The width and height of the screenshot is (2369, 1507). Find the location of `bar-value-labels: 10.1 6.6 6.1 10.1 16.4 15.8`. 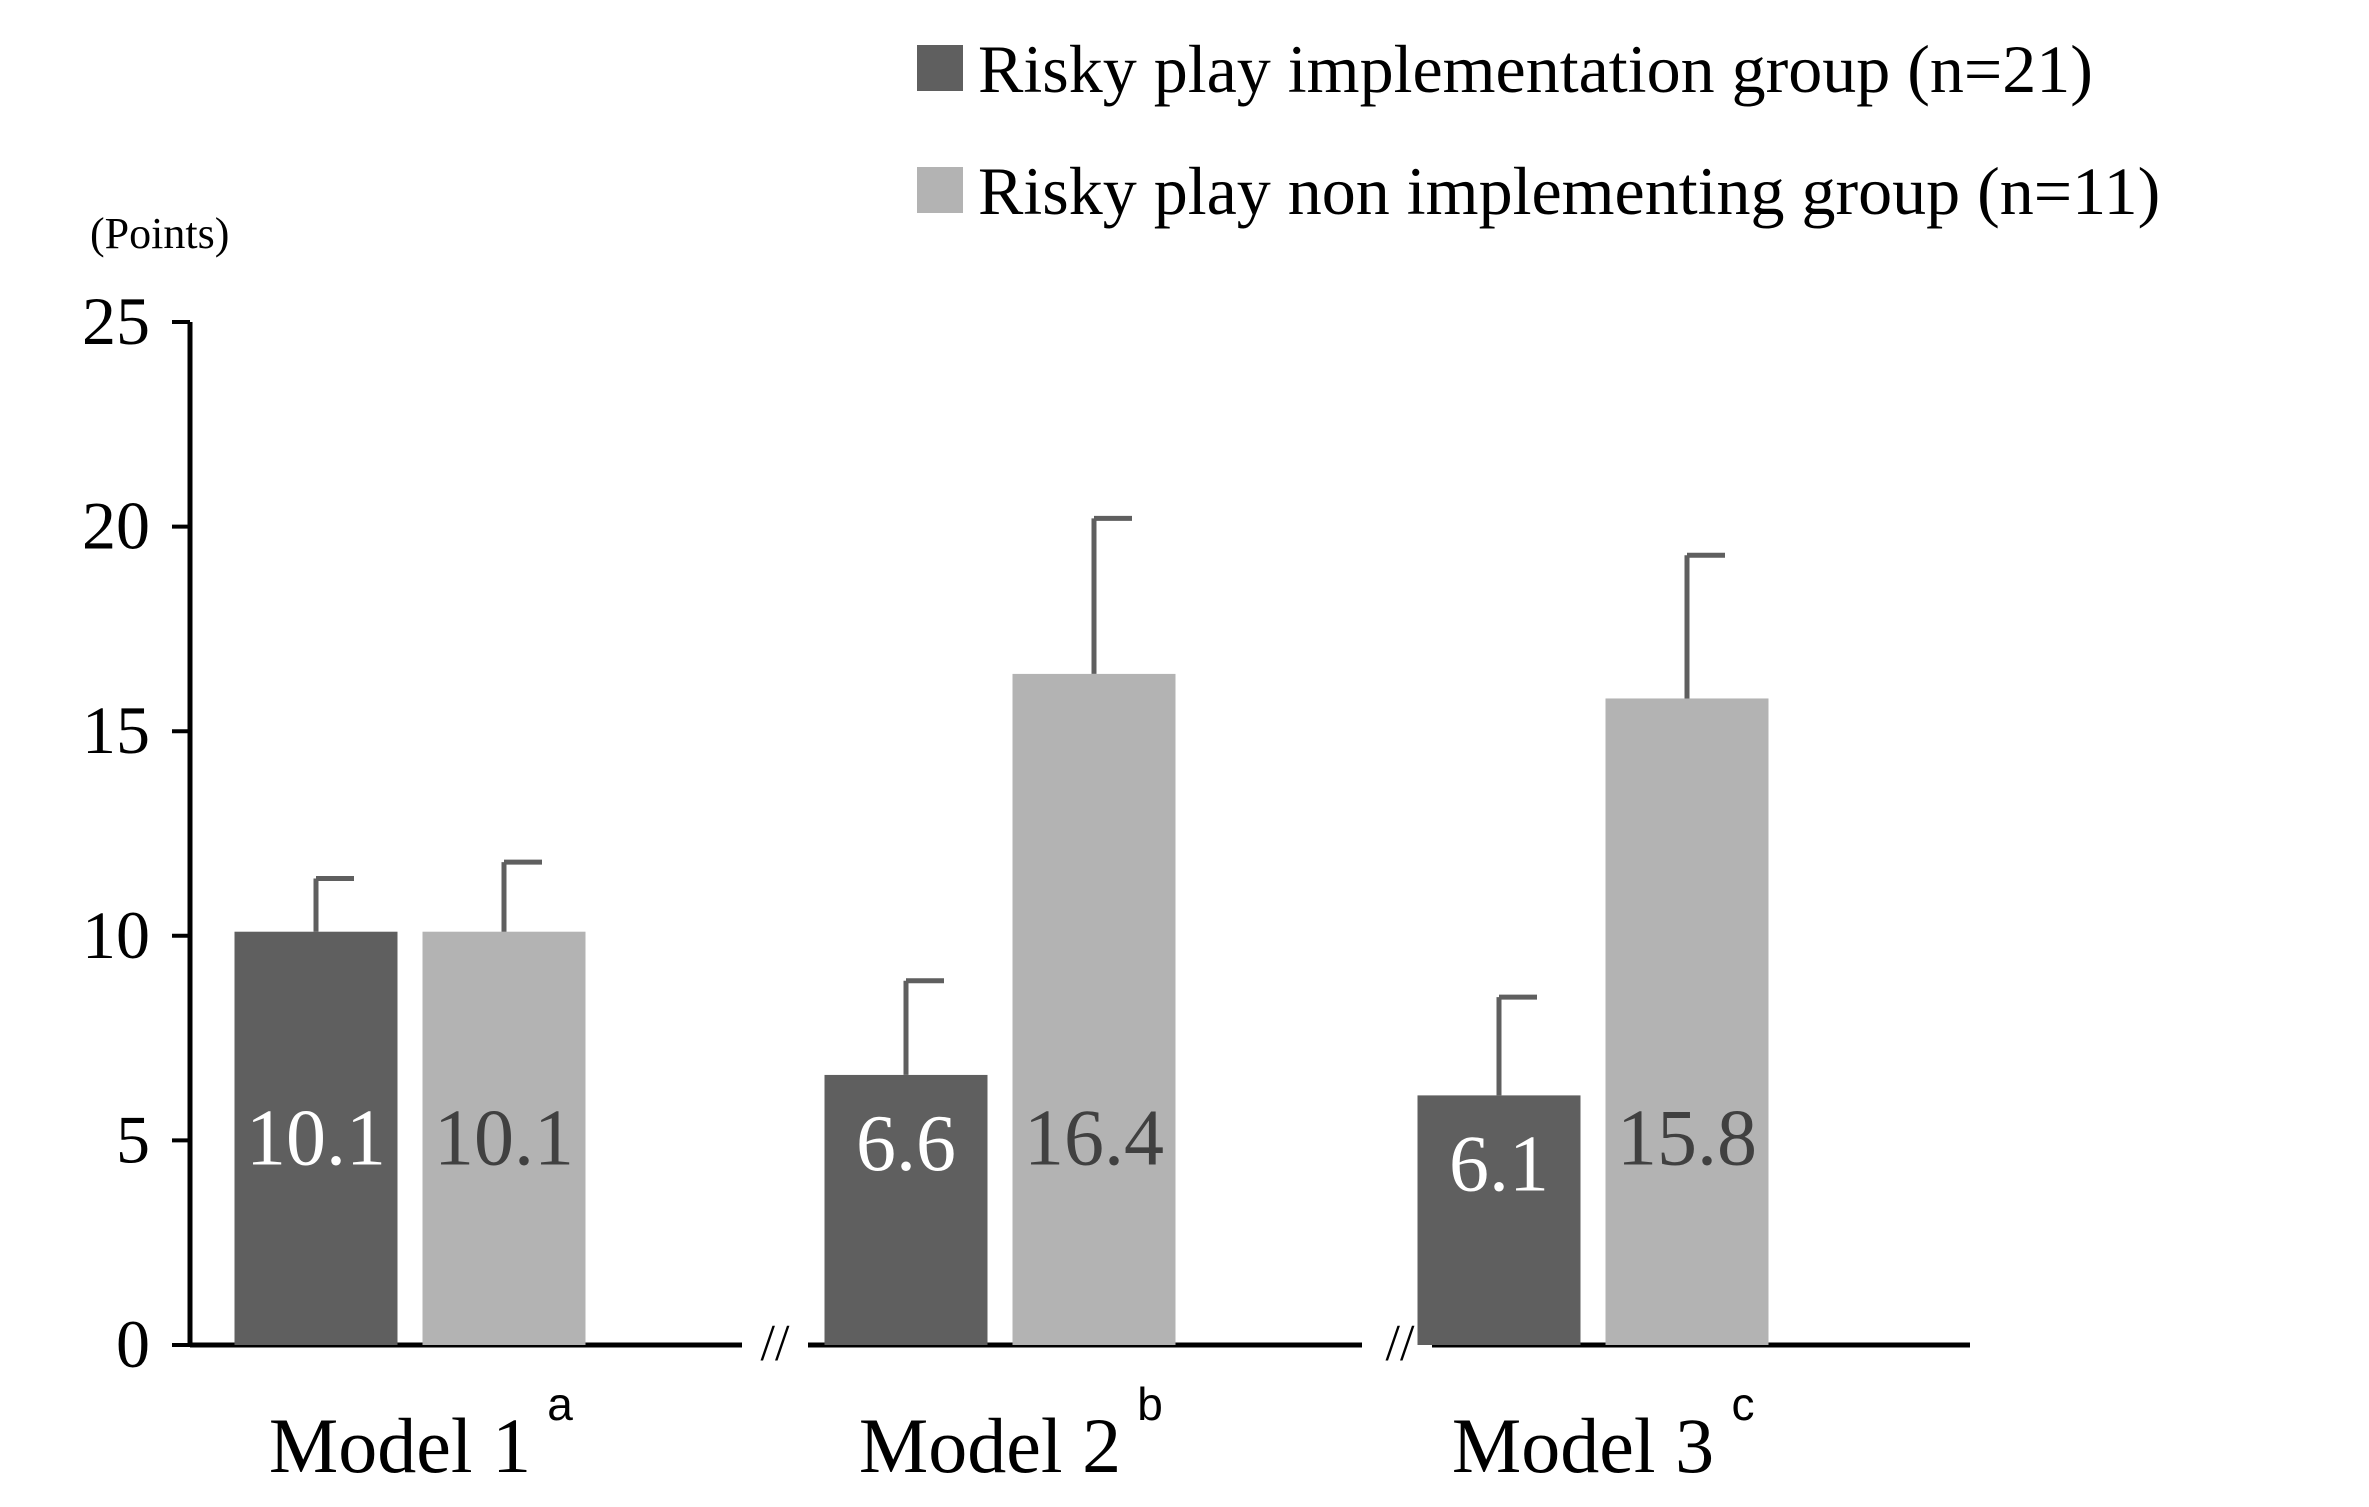

bar-value-labels: 10.1 6.6 6.1 10.1 16.4 15.8 is located at coordinates (1001, 1151).